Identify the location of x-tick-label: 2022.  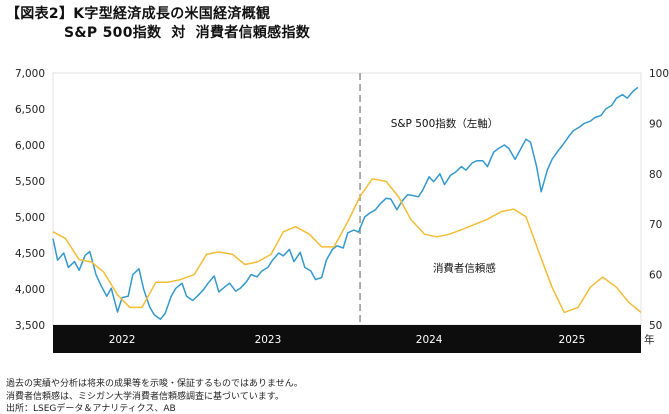
(122, 340).